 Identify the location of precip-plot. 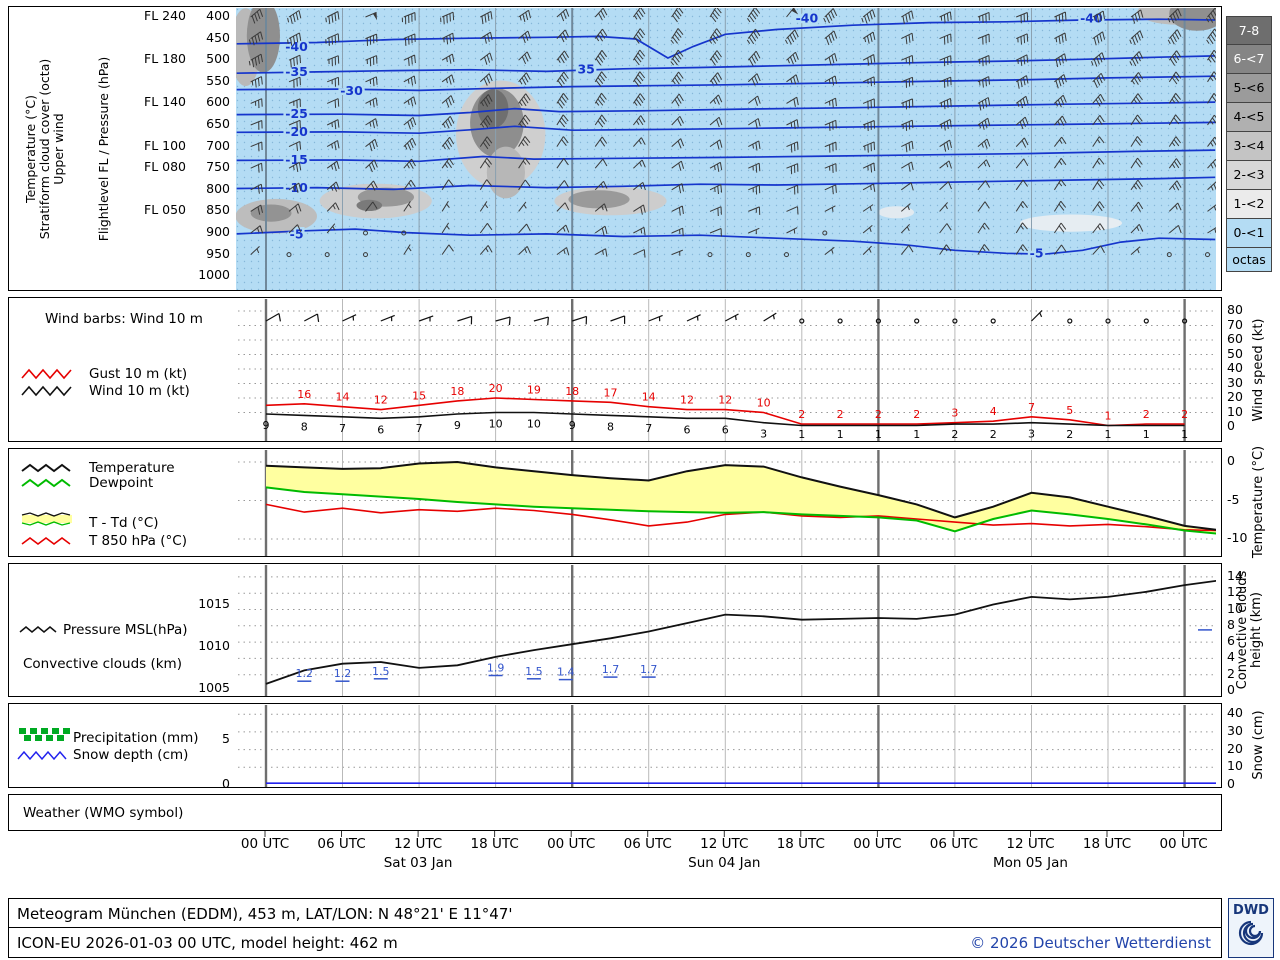
(727, 746).